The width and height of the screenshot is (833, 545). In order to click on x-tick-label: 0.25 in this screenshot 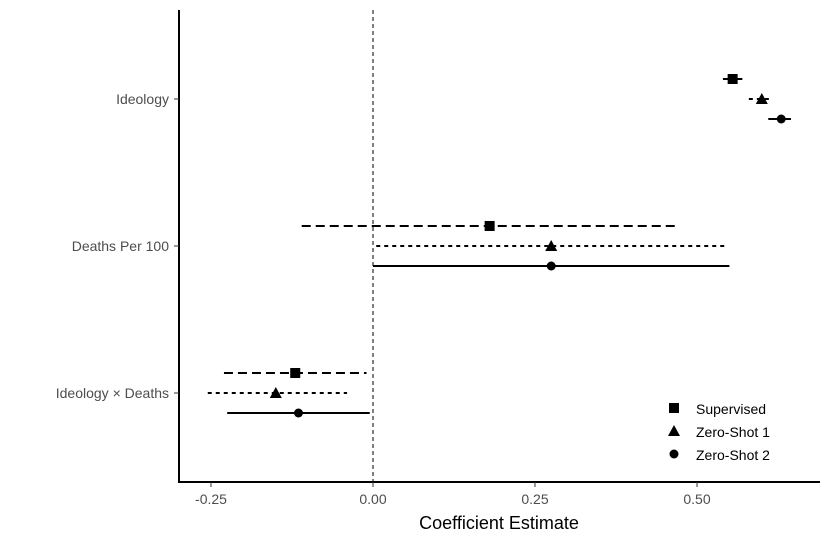, I will do `click(534, 499)`.